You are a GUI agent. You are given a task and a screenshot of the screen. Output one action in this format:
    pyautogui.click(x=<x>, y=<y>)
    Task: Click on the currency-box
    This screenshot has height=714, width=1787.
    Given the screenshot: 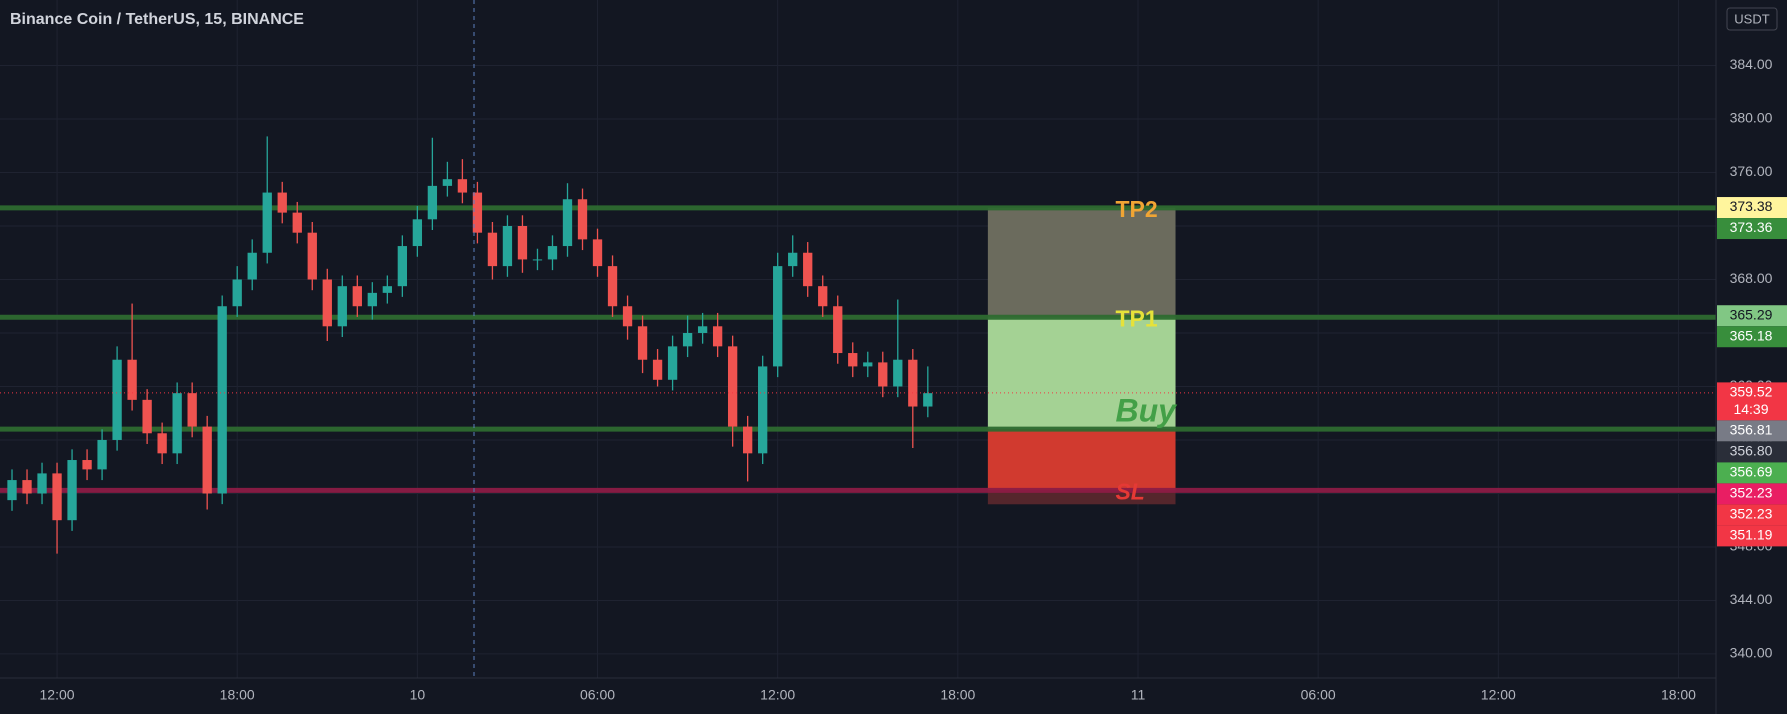 What is the action you would take?
    pyautogui.click(x=1752, y=19)
    